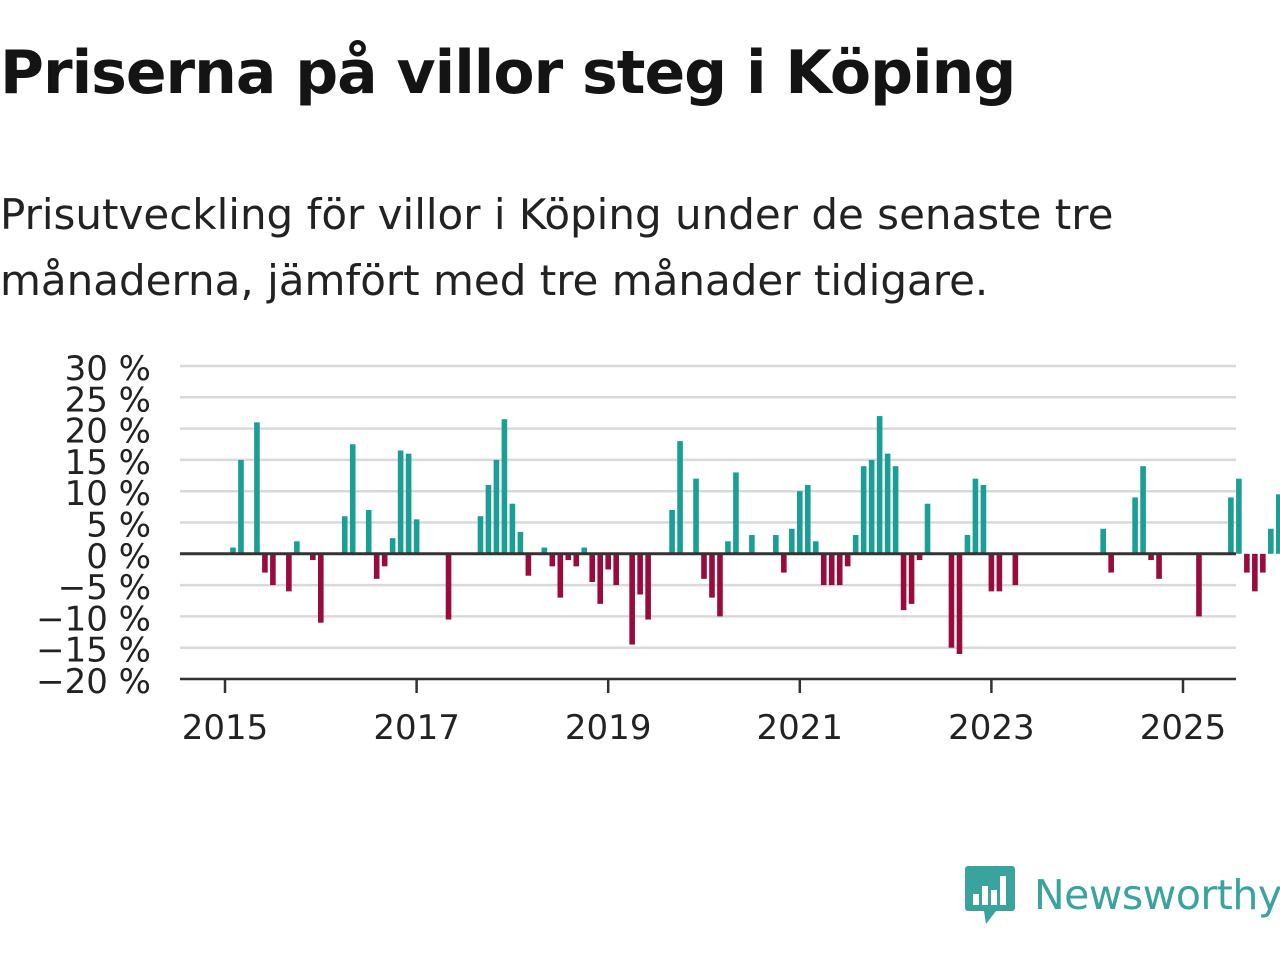  Describe the element at coordinates (108, 369) in the screenshot. I see `y-tick-label: 30 %` at that location.